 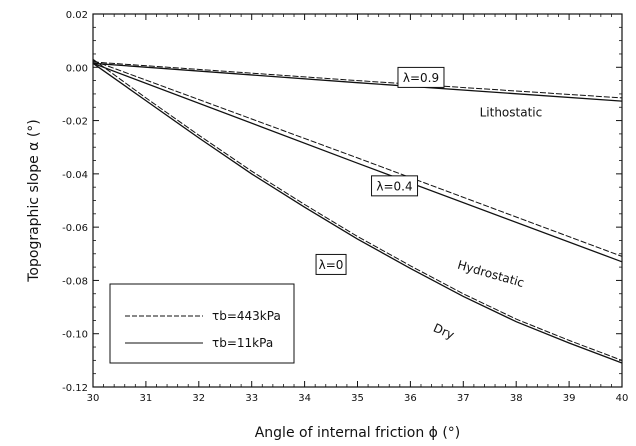 What do you see at coordinates (93, 398) in the screenshot?
I see `x-tick-label: 30` at bounding box center [93, 398].